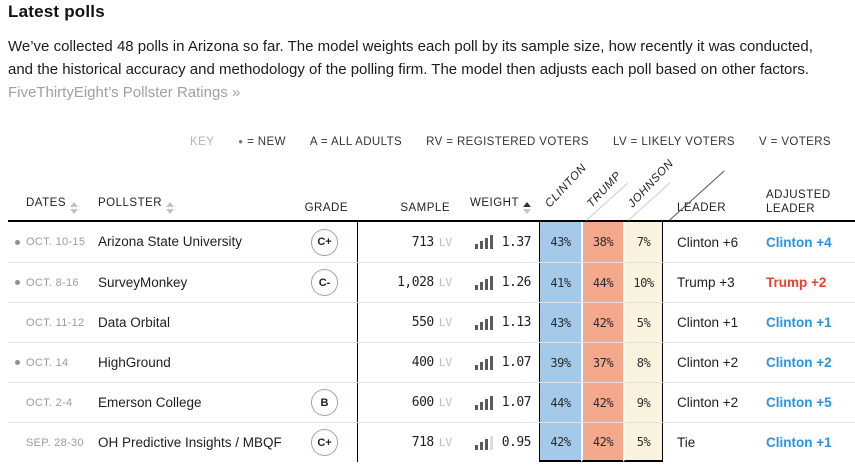 The height and width of the screenshot is (468, 855). I want to click on cell-leader: Clinton +6, so click(708, 242).